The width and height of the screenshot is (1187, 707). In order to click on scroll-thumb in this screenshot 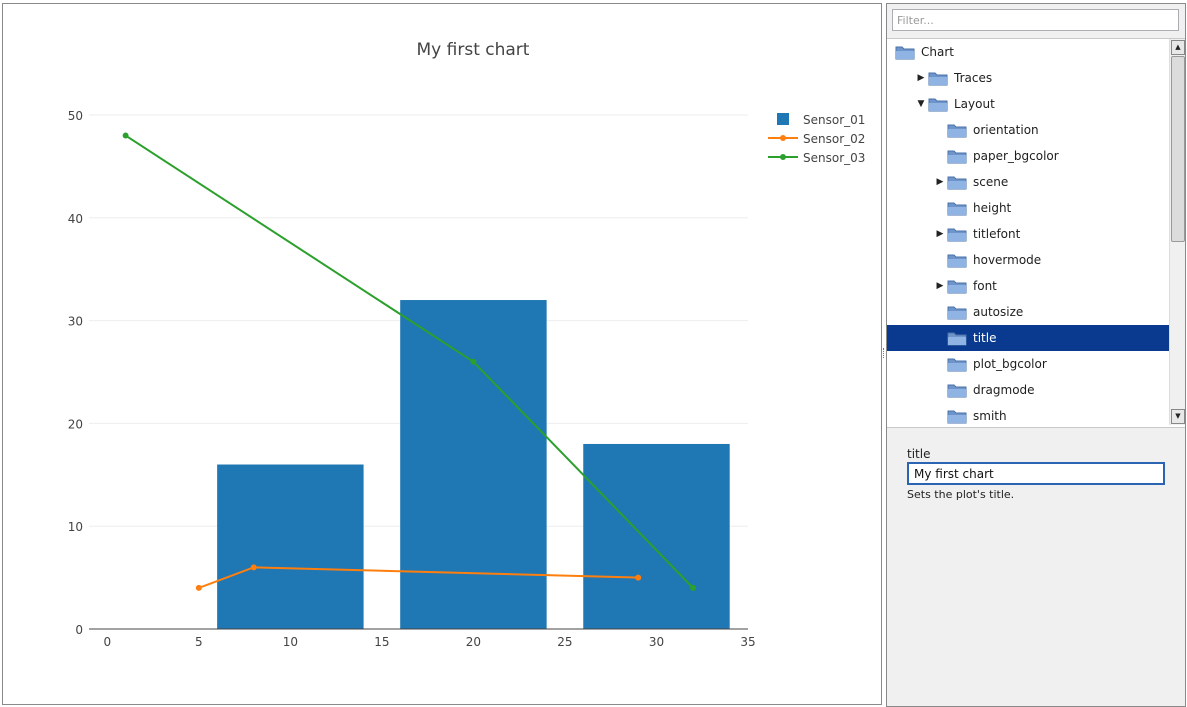, I will do `click(1178, 149)`.